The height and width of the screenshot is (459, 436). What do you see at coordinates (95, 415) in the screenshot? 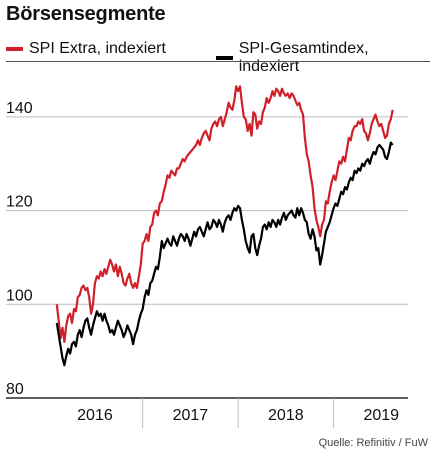
I see `x-tick-label-2016: 2016` at bounding box center [95, 415].